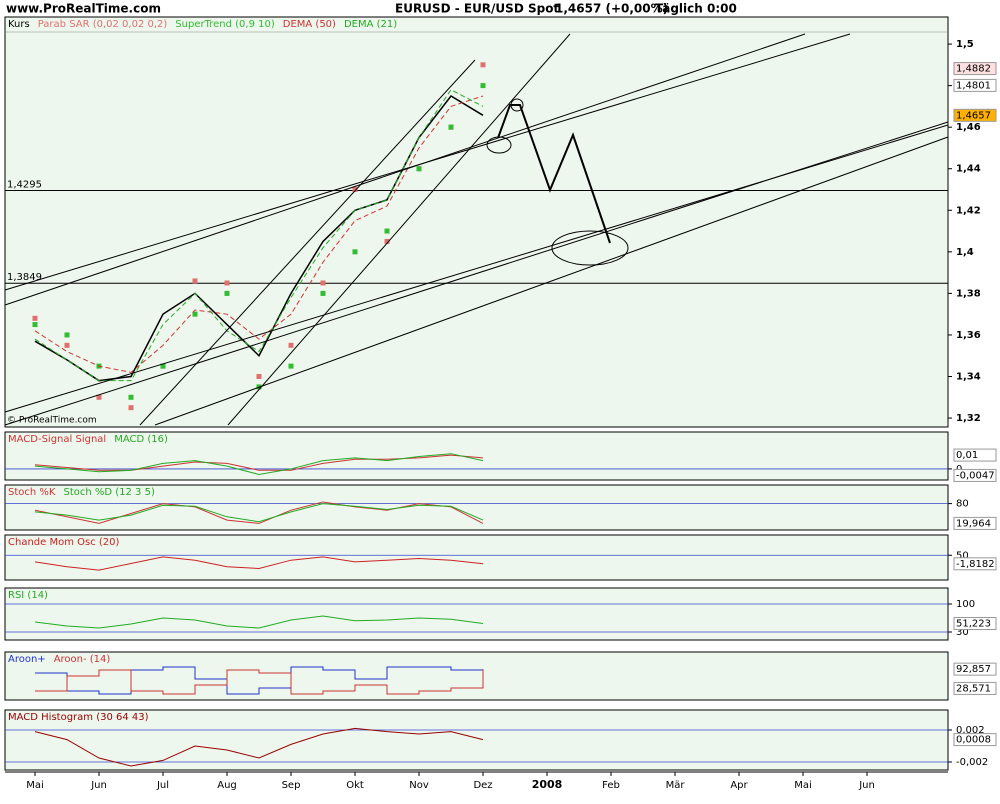  Describe the element at coordinates (482, 785) in the screenshot. I see `x-tick-label: Dez` at that location.